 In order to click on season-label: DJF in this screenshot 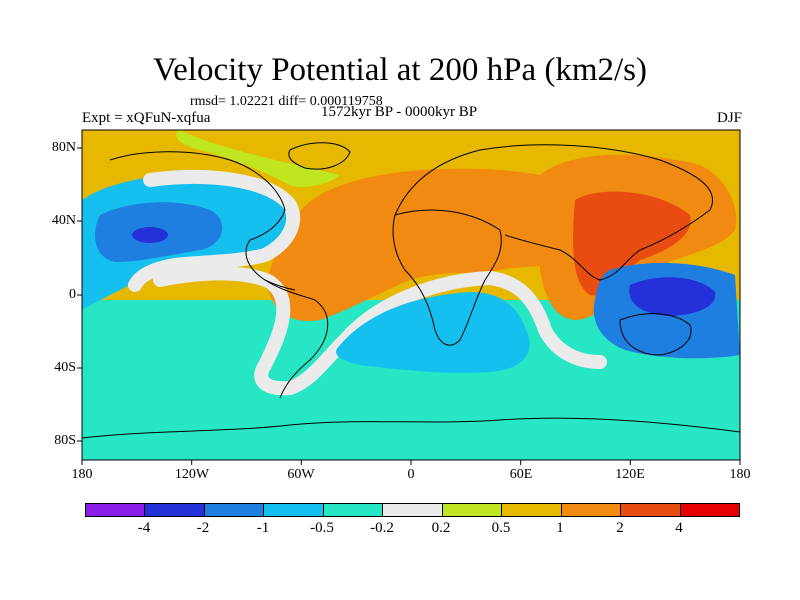, I will do `click(729, 118)`.